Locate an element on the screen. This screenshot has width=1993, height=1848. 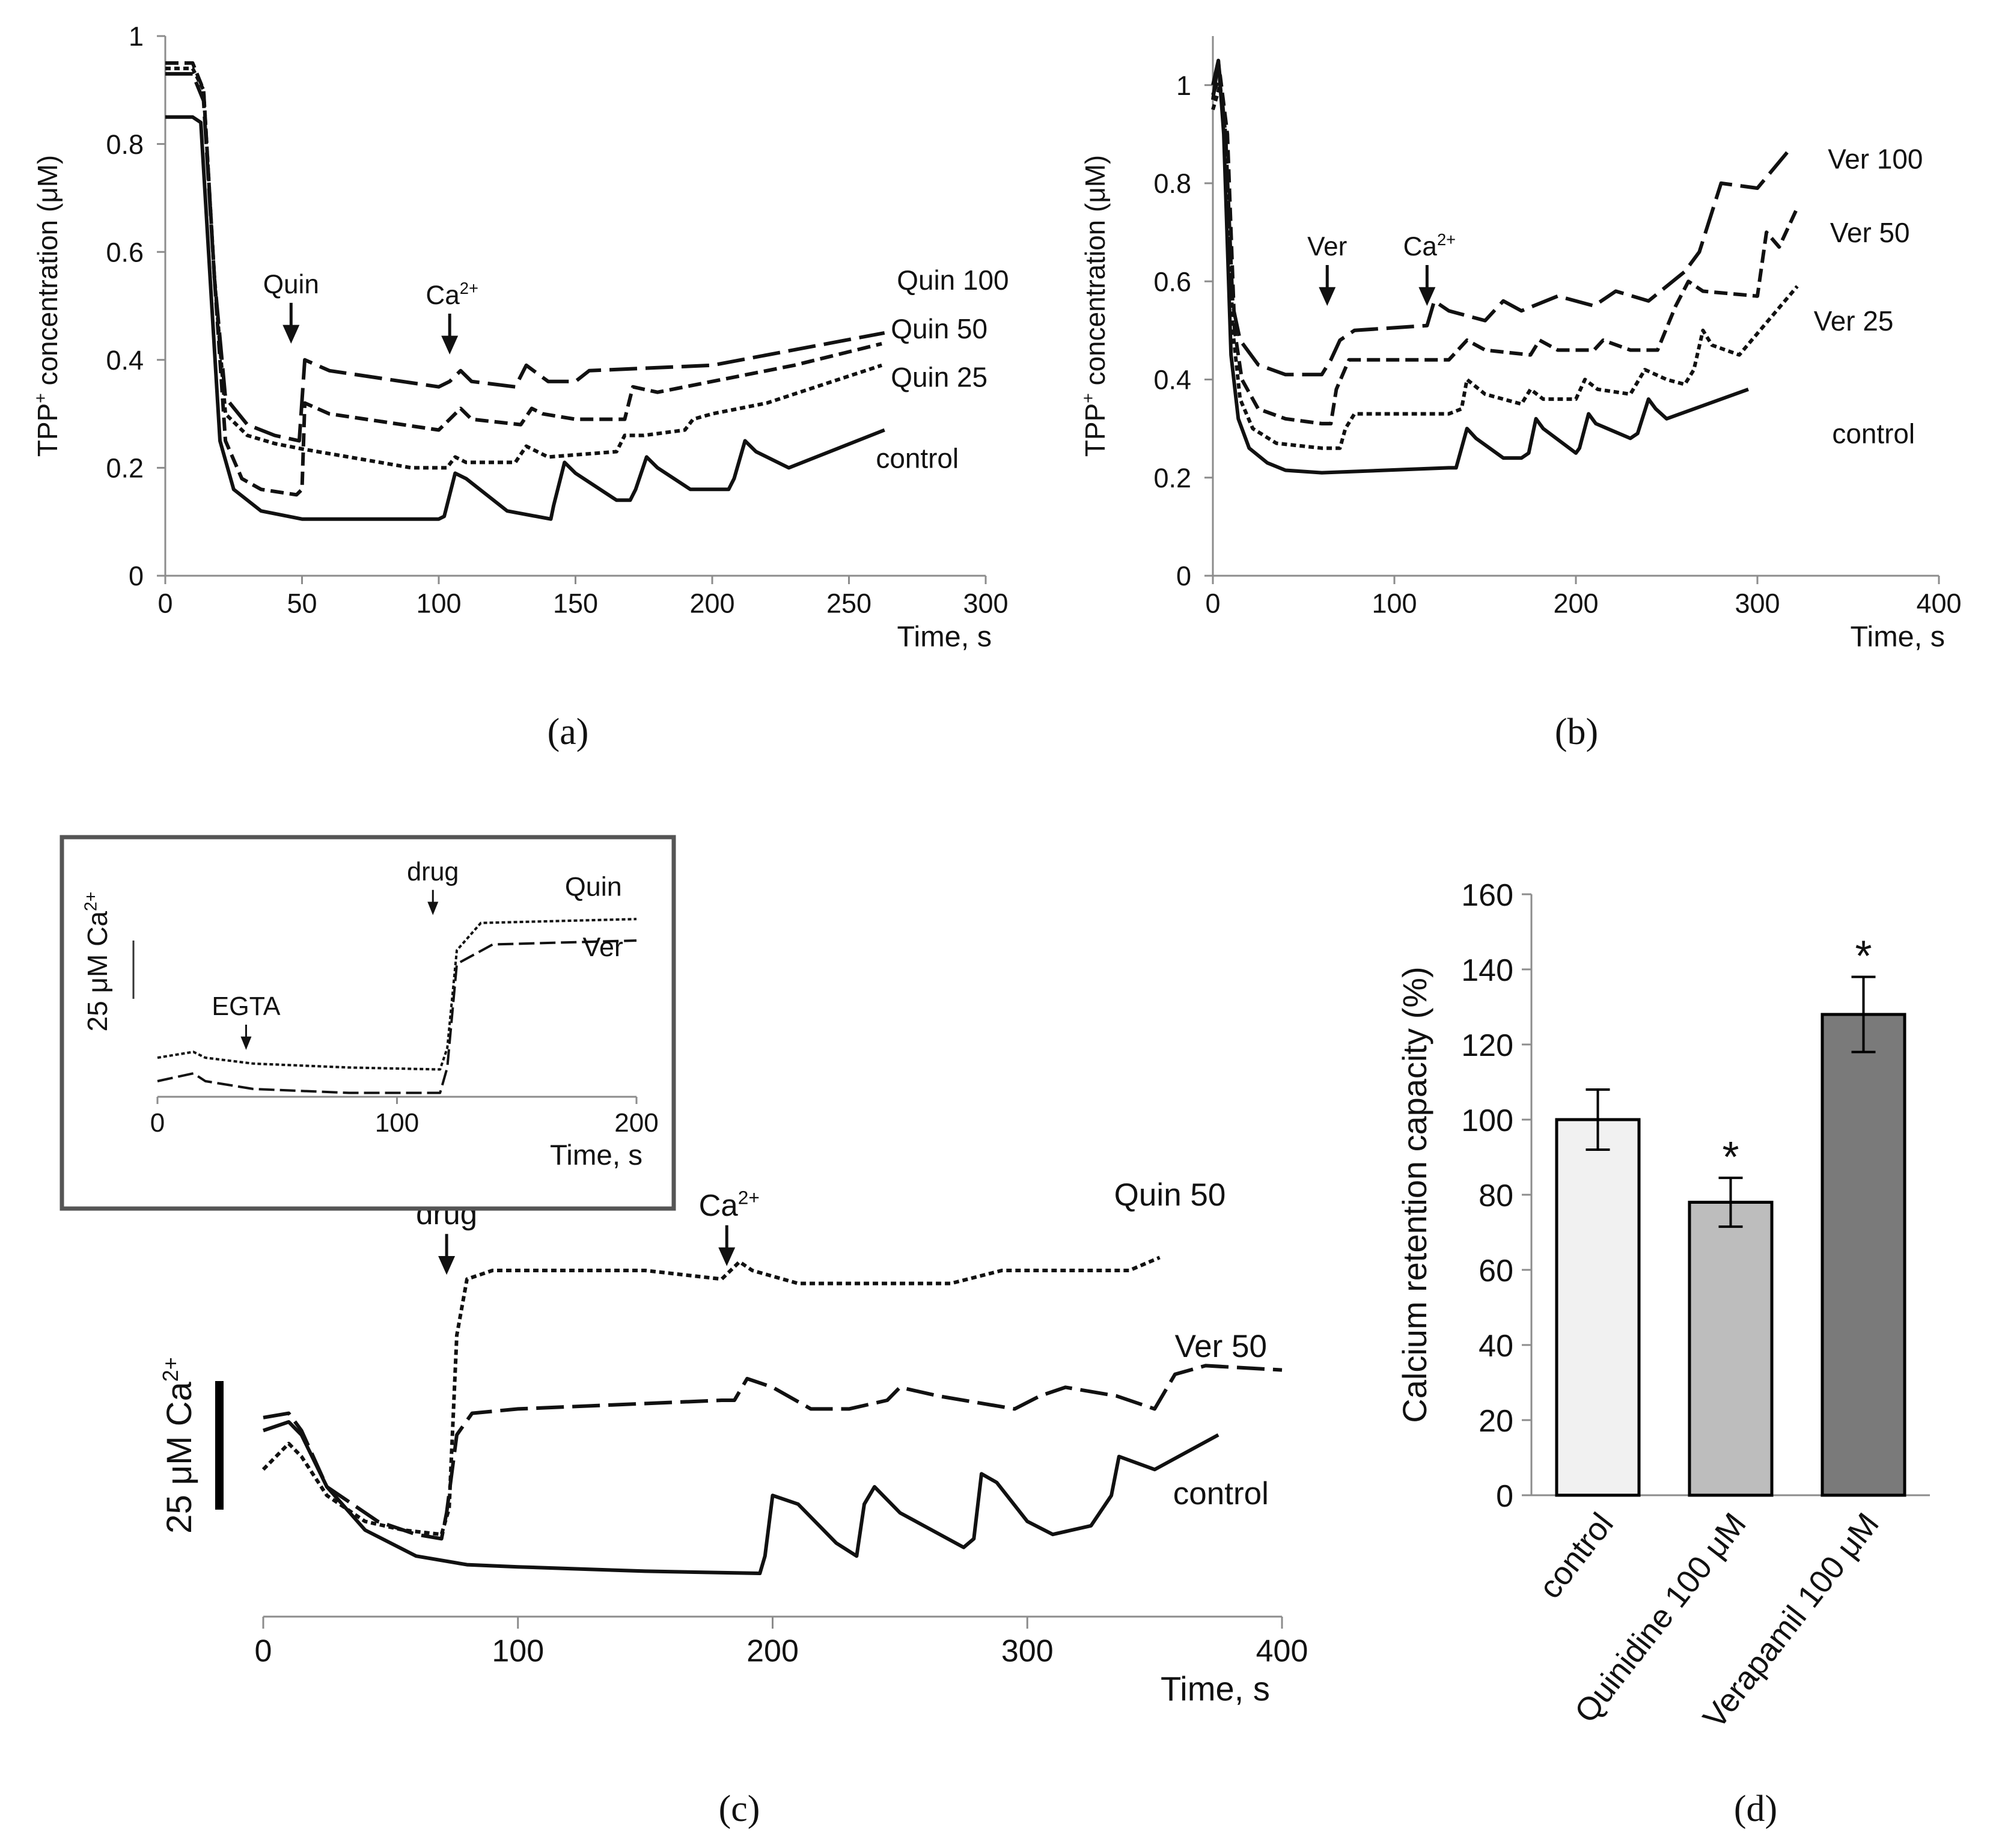
series-line-quin is located at coordinates (397, 994).